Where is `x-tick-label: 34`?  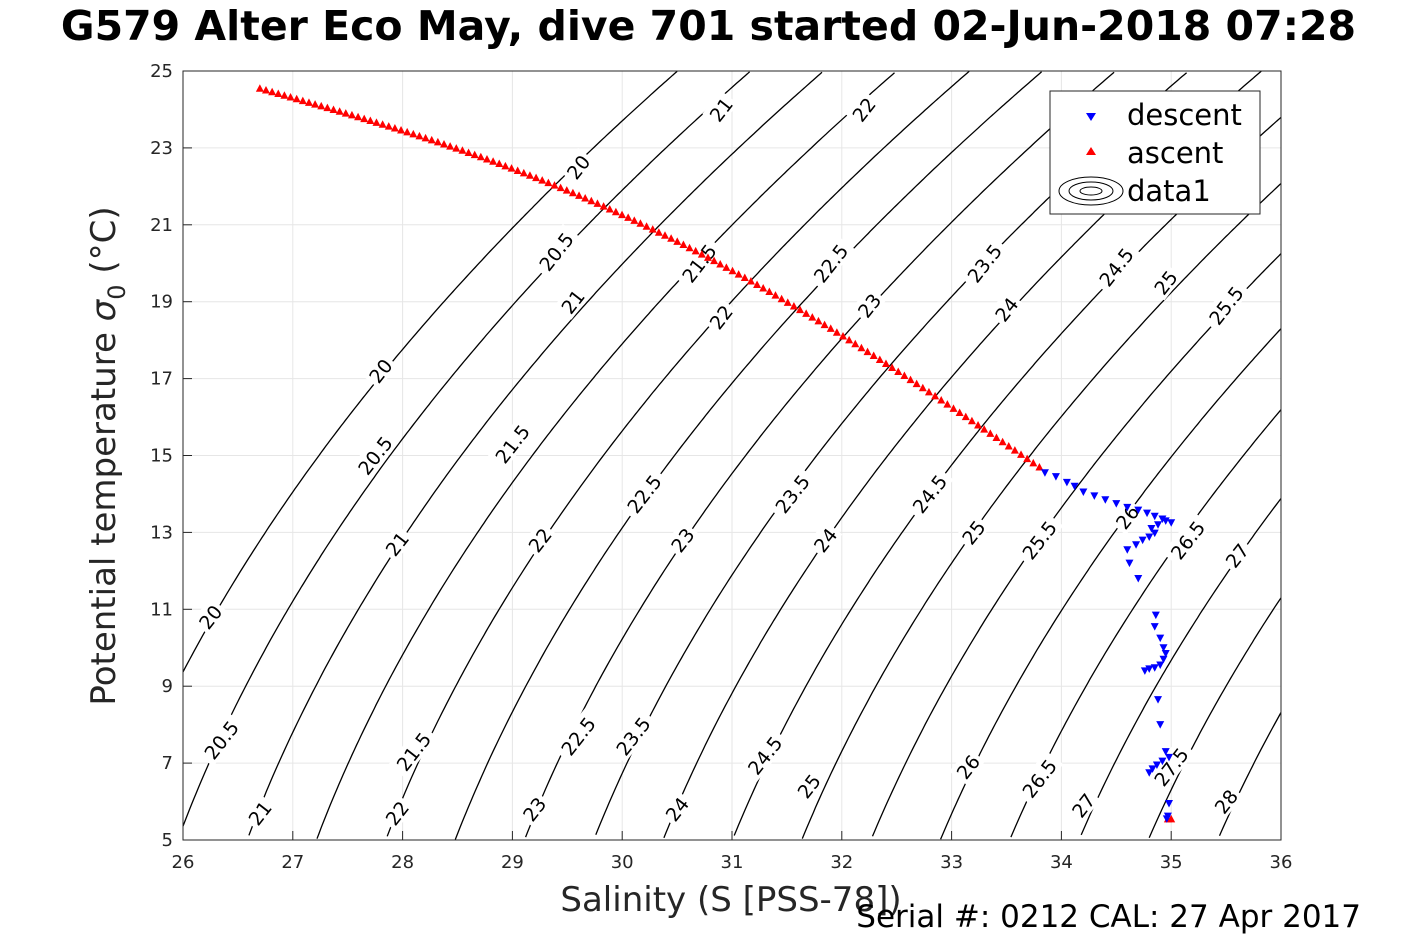
x-tick-label: 34 is located at coordinates (1061, 862).